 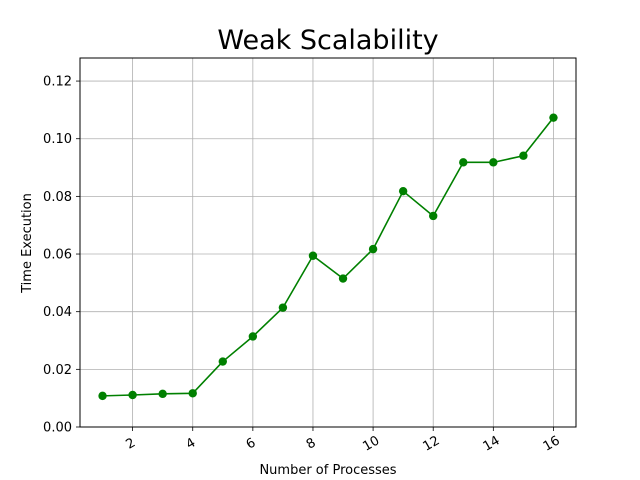 I want to click on x-tick-label: 14, so click(x=492, y=443).